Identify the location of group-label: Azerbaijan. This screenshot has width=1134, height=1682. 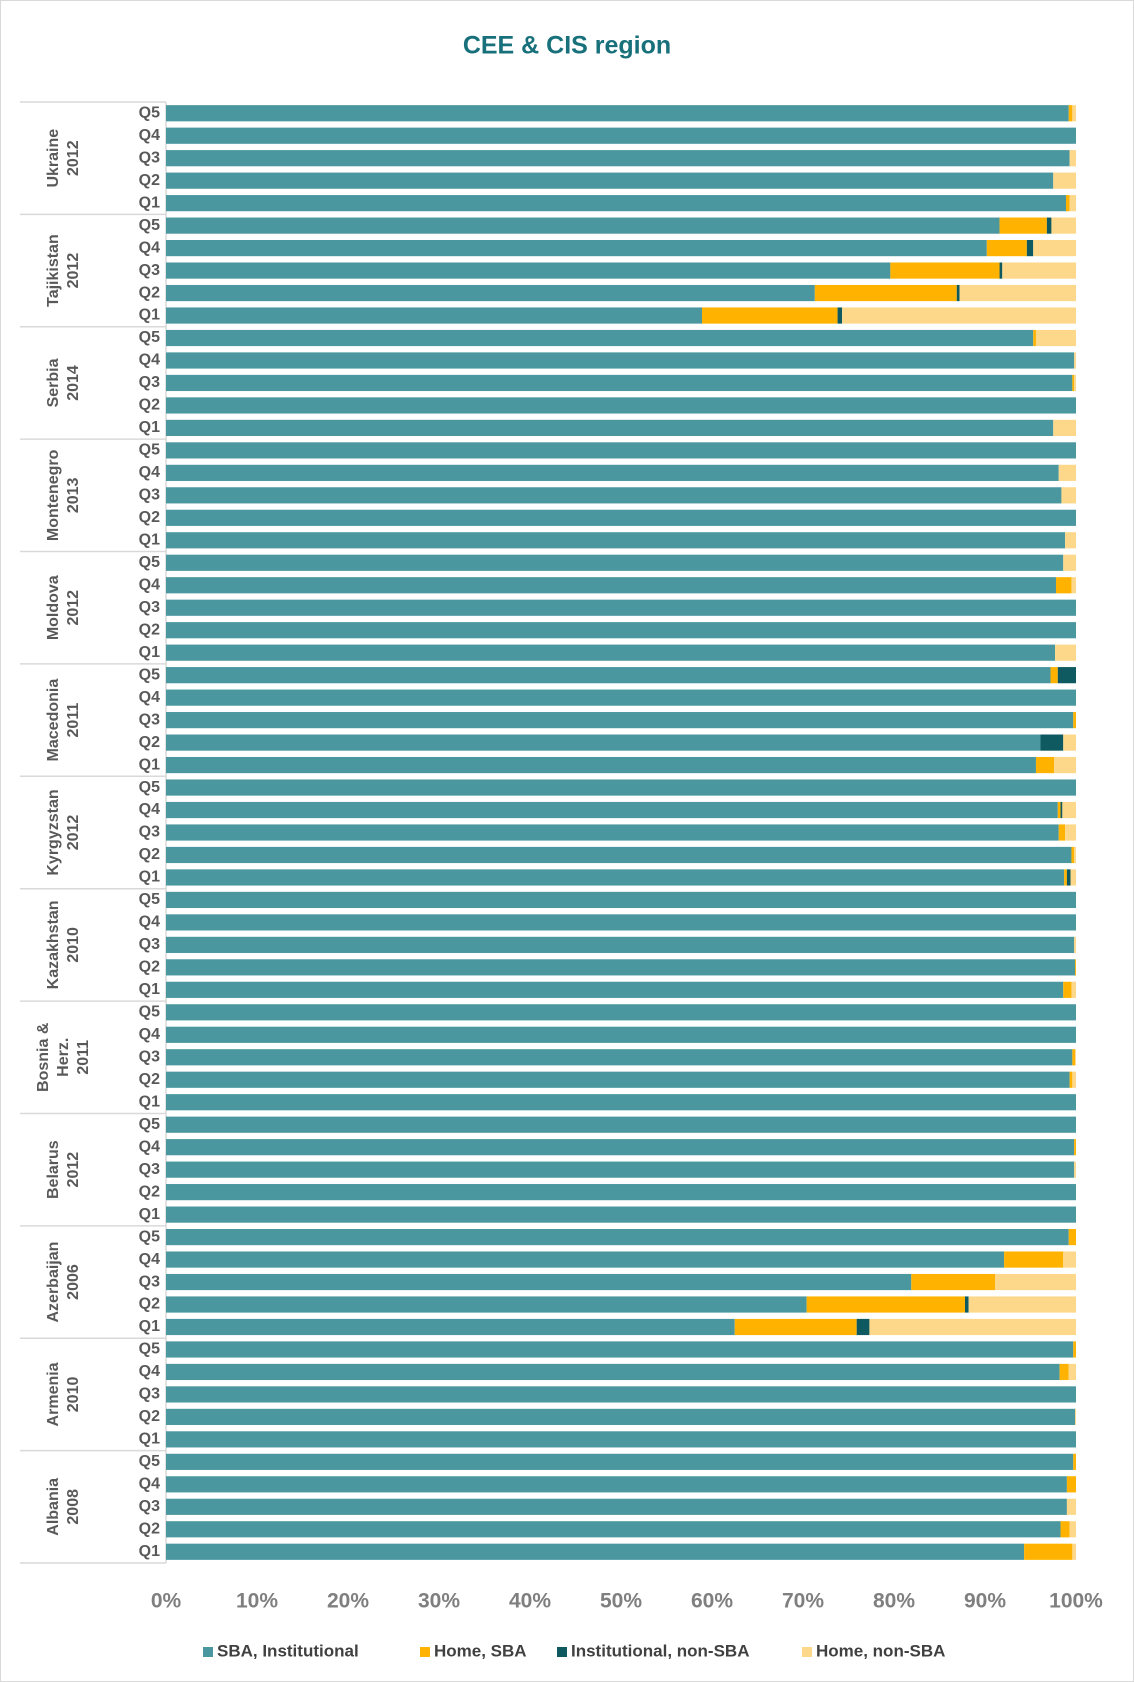
(53, 1282).